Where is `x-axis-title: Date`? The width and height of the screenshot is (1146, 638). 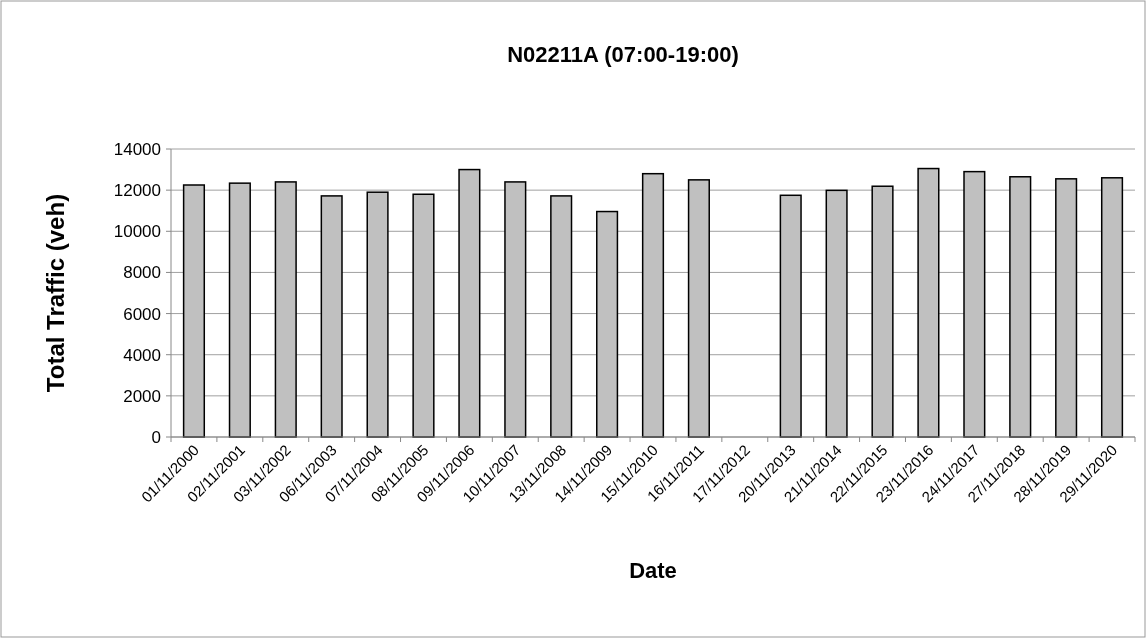 x-axis-title: Date is located at coordinates (653, 570).